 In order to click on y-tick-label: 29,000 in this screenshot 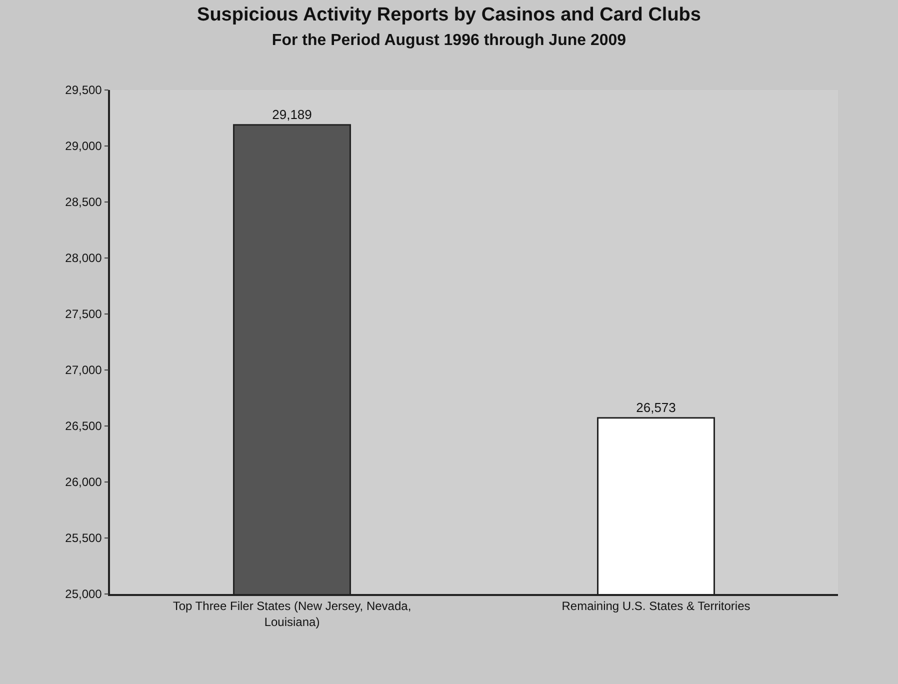, I will do `click(83, 146)`.